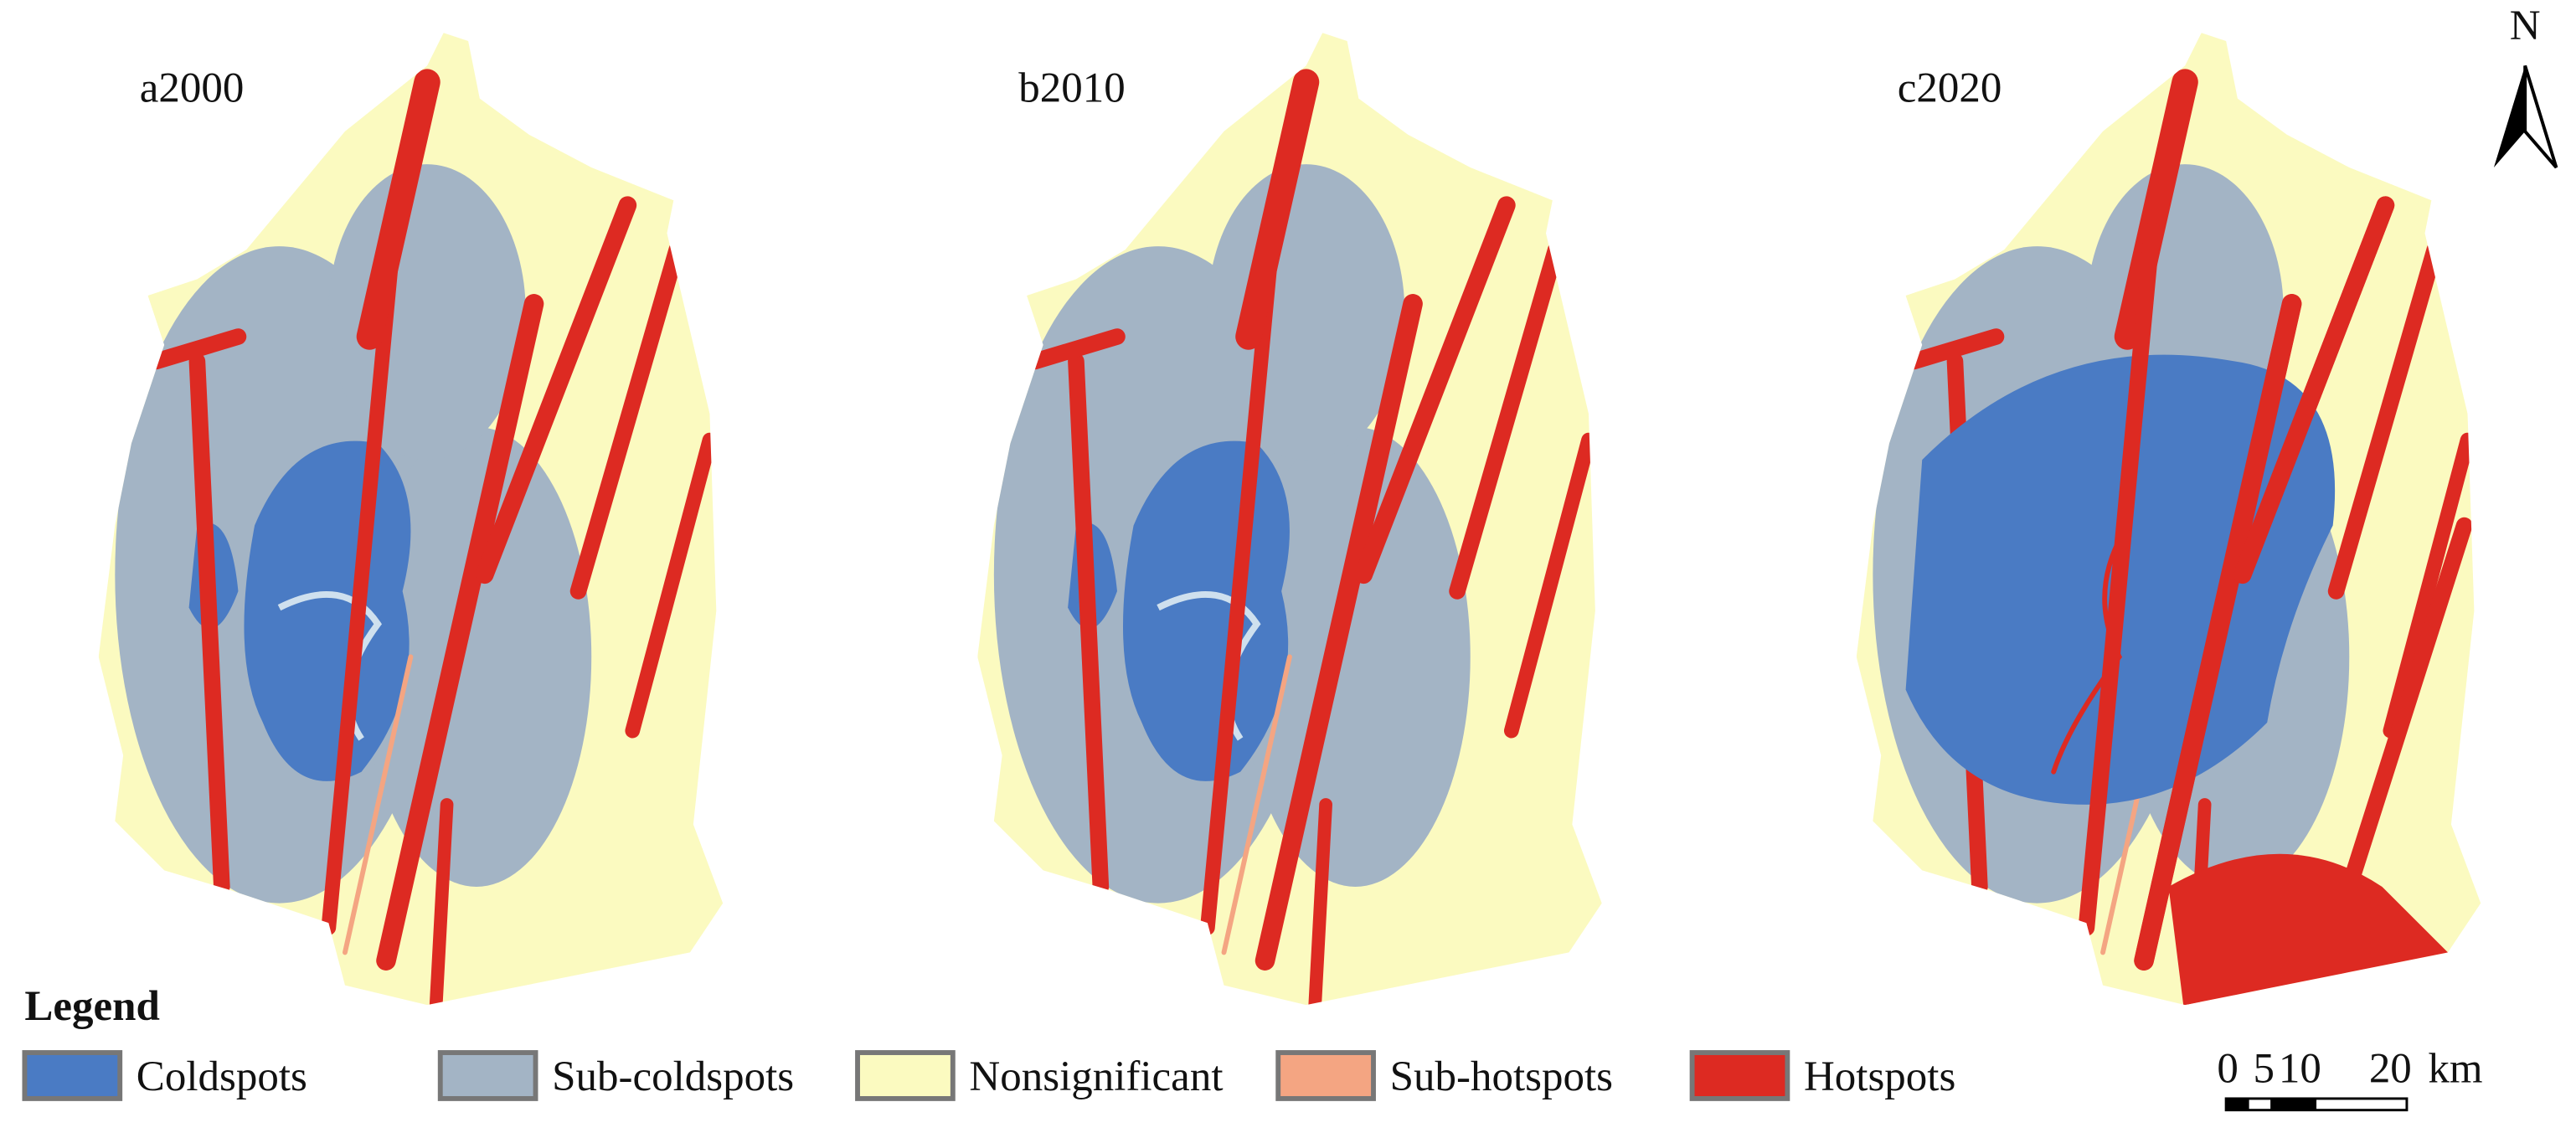 This screenshot has width=2576, height=1138. What do you see at coordinates (1950, 88) in the screenshot?
I see `panel-label: c2020` at bounding box center [1950, 88].